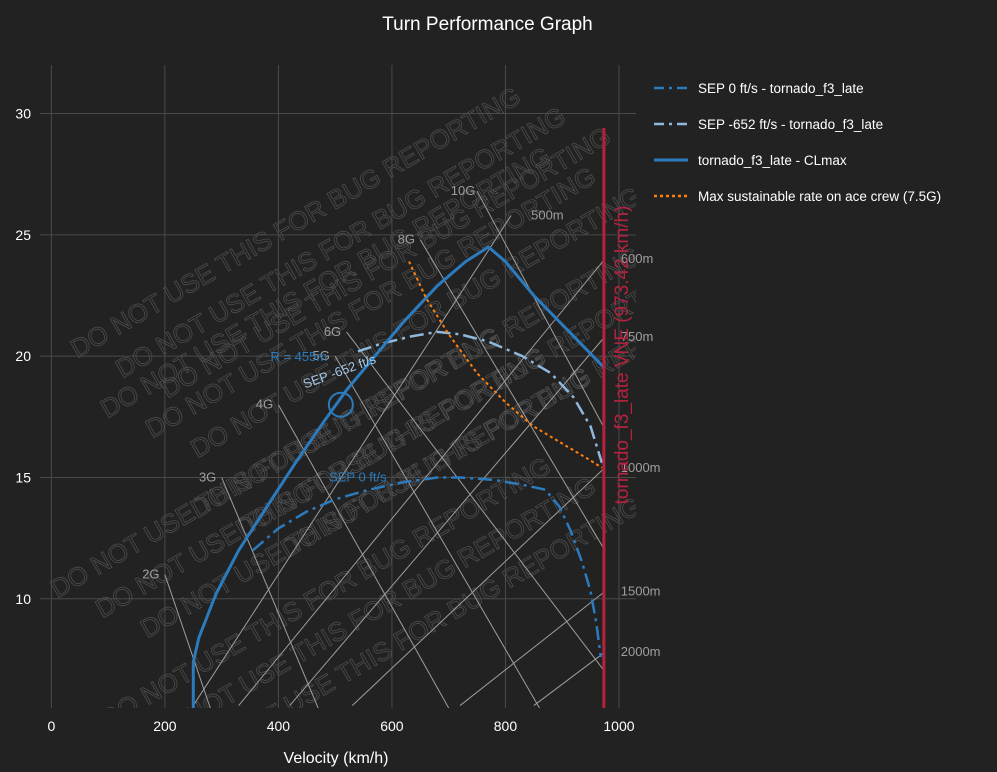 The image size is (997, 772). I want to click on y-tick-label: 10, so click(23, 599).